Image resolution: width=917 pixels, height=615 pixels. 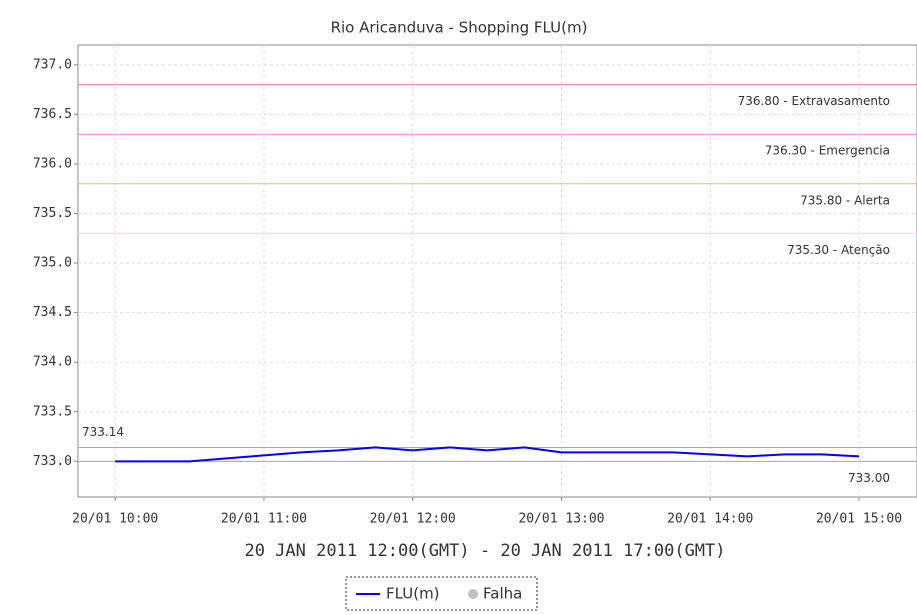 What do you see at coordinates (413, 594) in the screenshot?
I see `legend-label: FLU(m)` at bounding box center [413, 594].